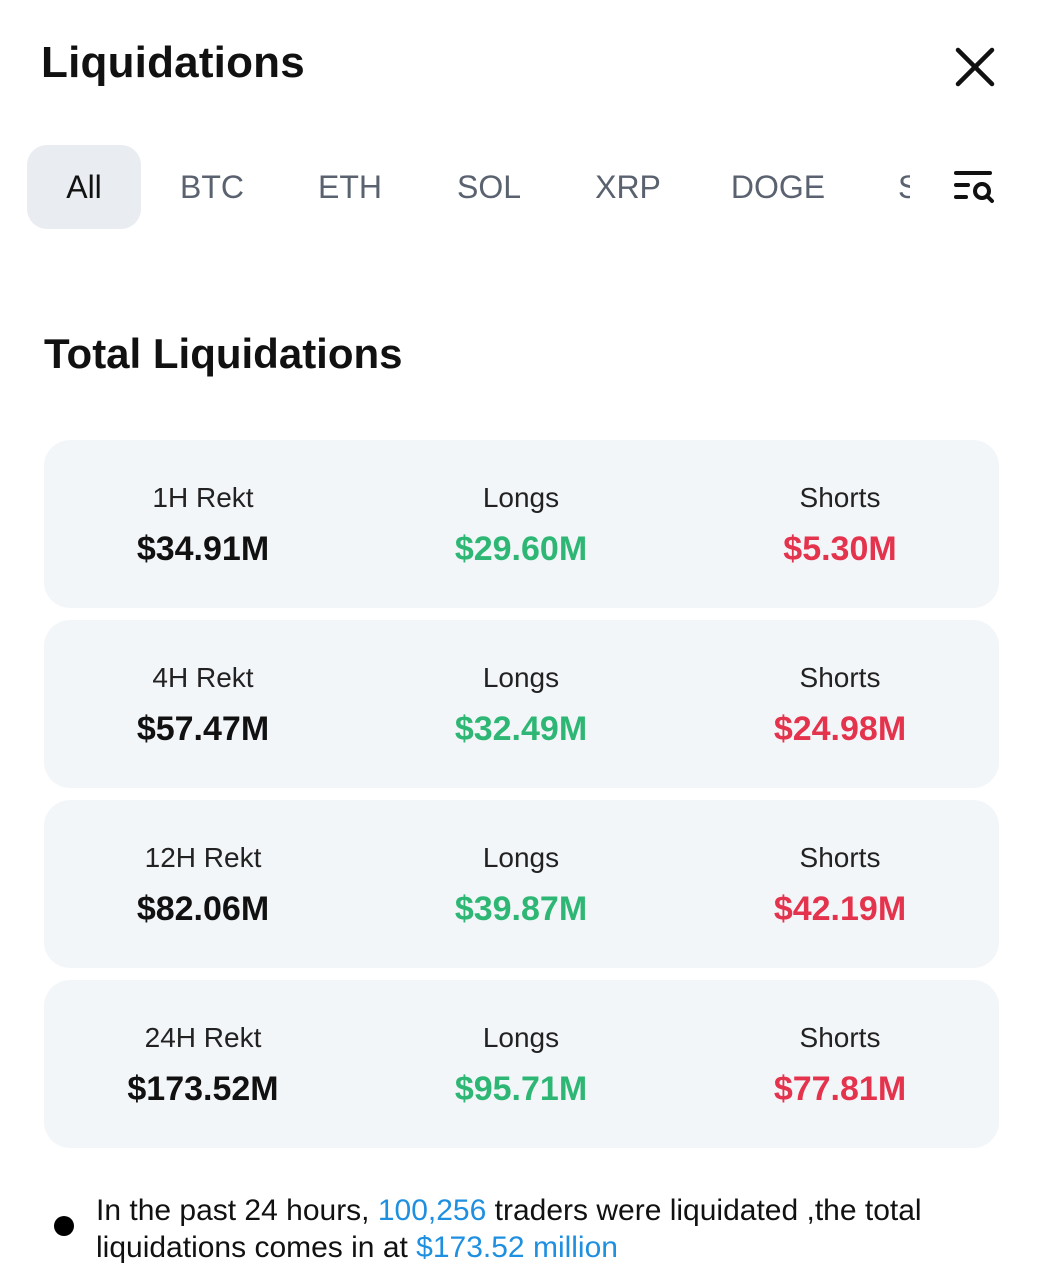  What do you see at coordinates (778, 187) in the screenshot?
I see `tab-doge: DOGE` at bounding box center [778, 187].